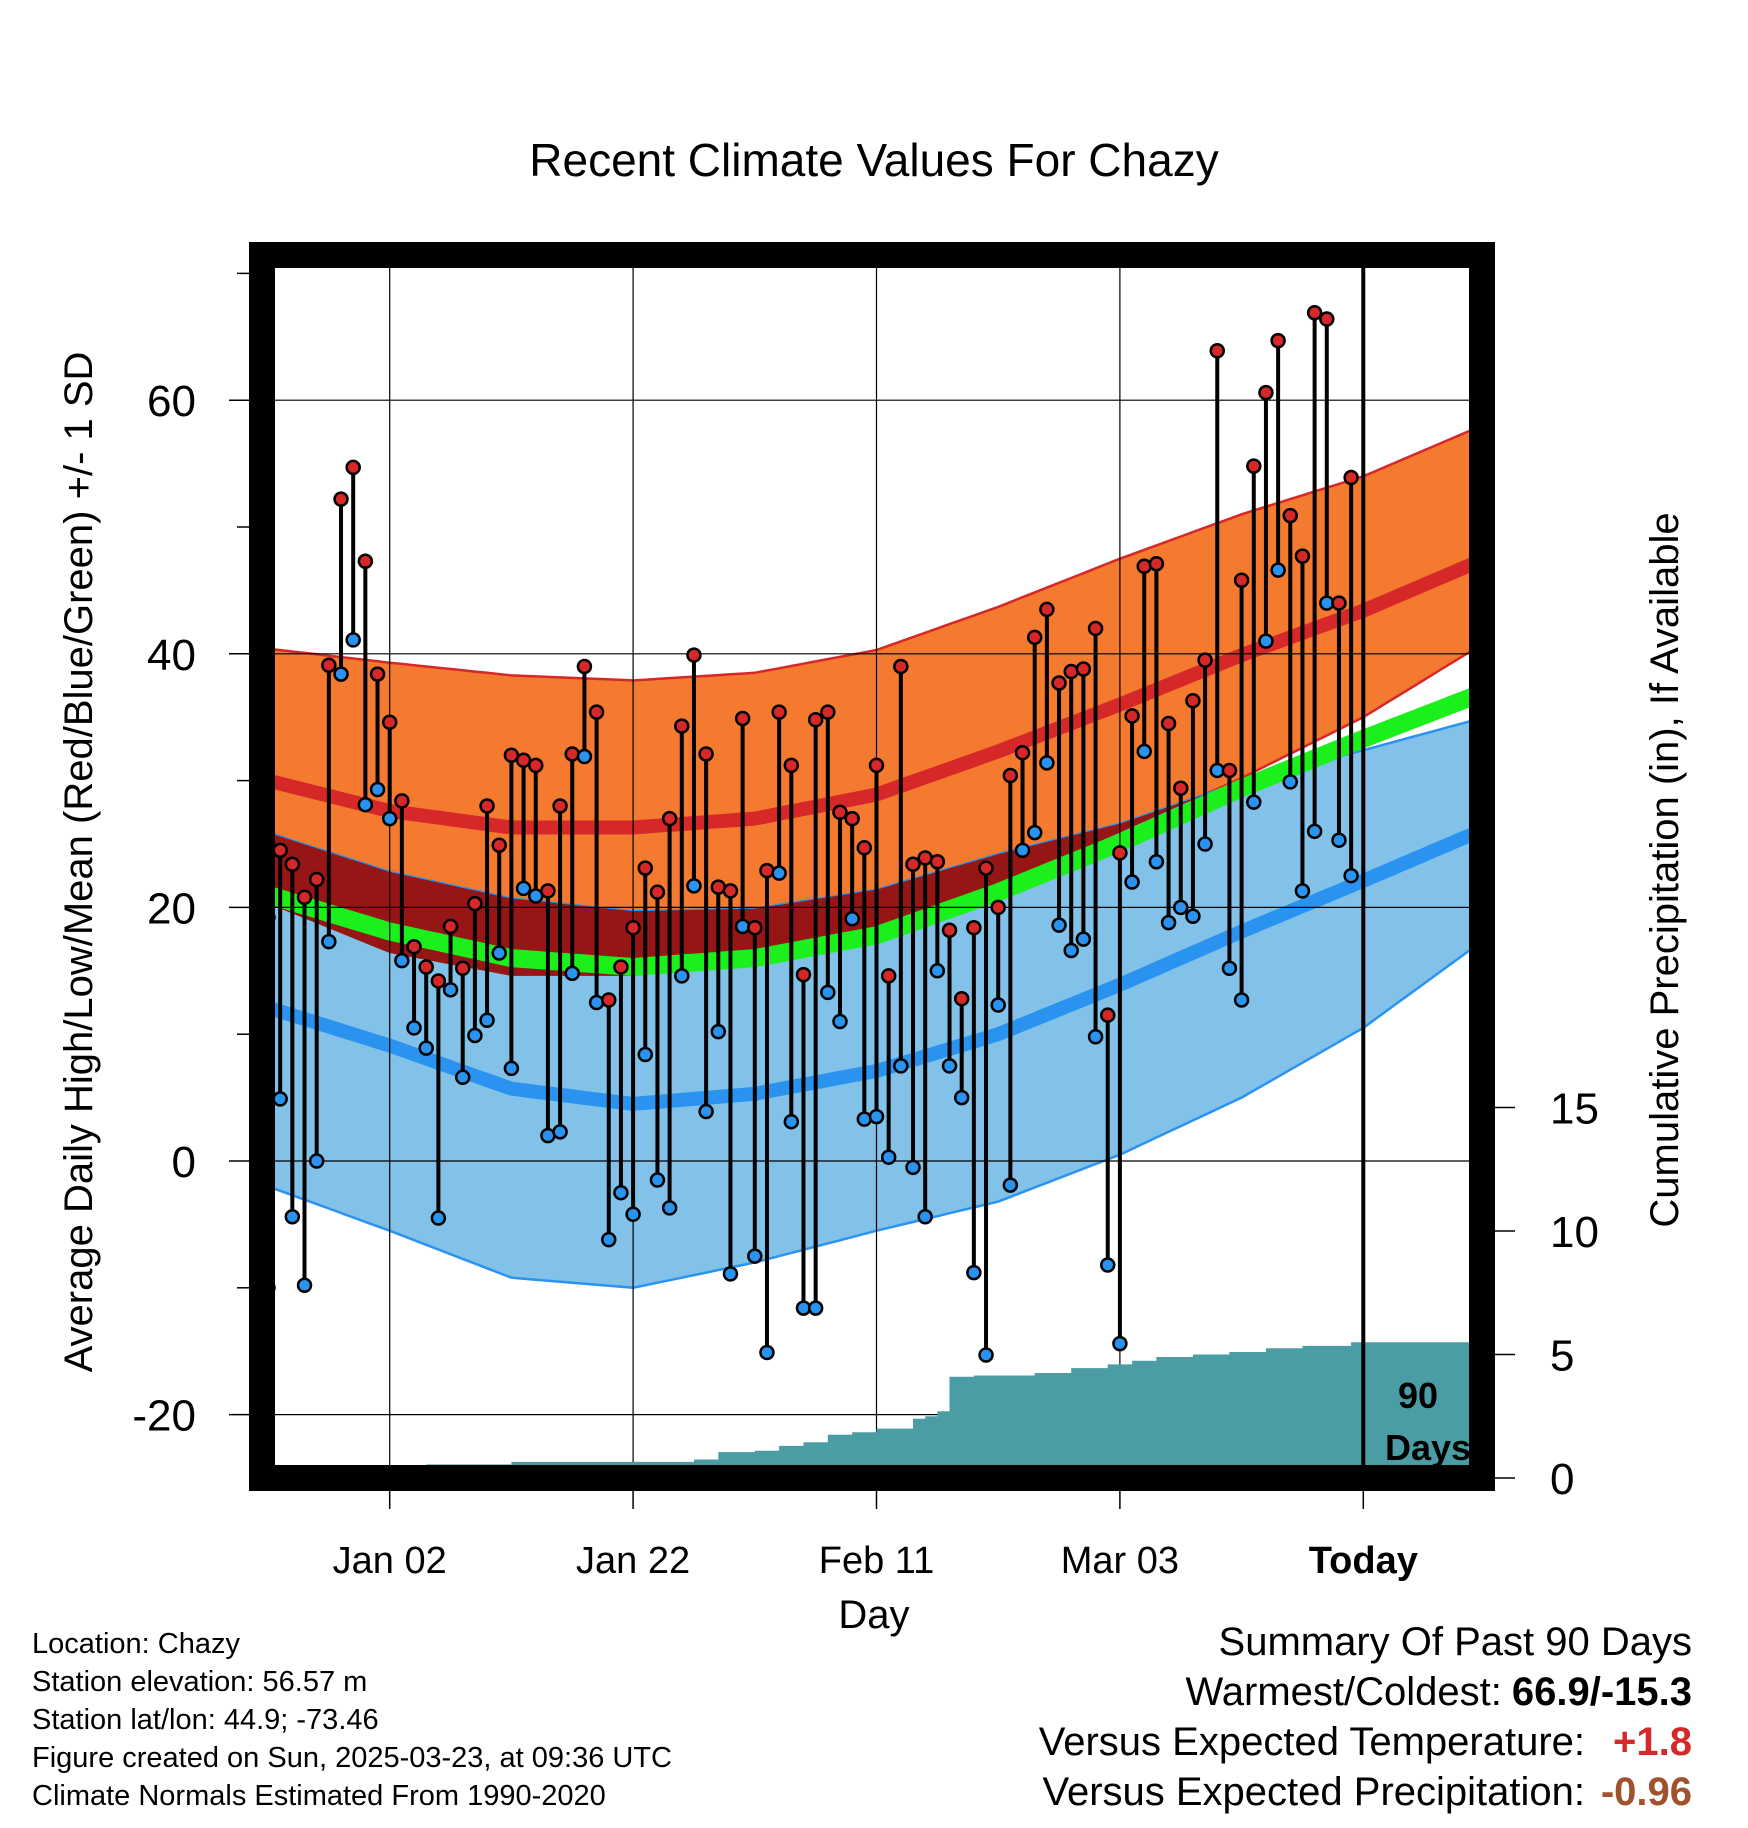 This screenshot has width=1748, height=1828. I want to click on chart-title: Recent Climate Values For Chazy, so click(873, 160).